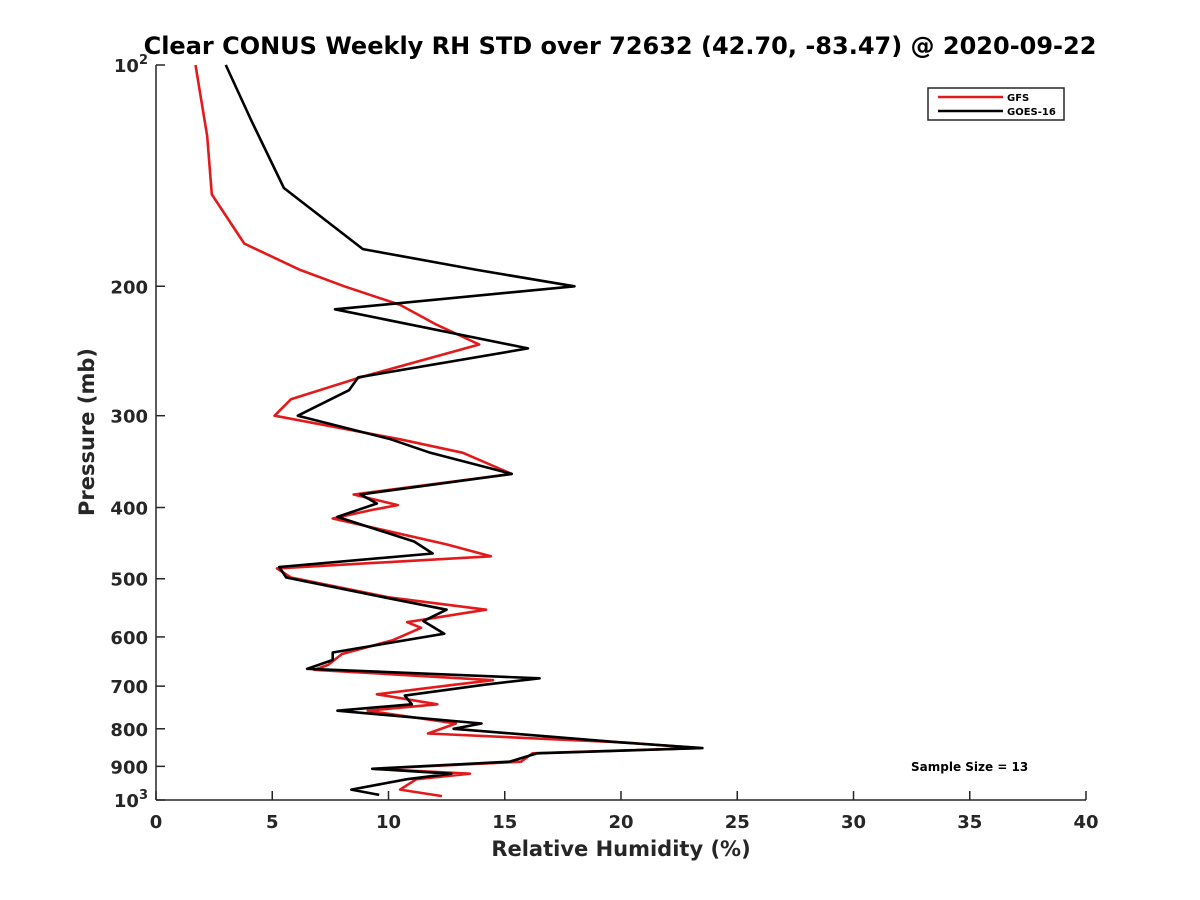 This screenshot has width=1200, height=900. I want to click on x-tick-label: 15, so click(504, 822).